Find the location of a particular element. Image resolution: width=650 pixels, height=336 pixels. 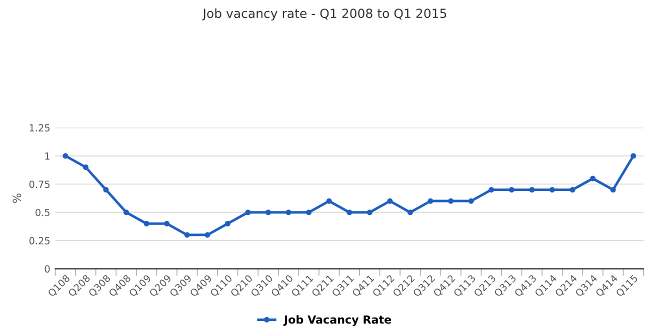

y-tick-label: 0 is located at coordinates (47, 269).